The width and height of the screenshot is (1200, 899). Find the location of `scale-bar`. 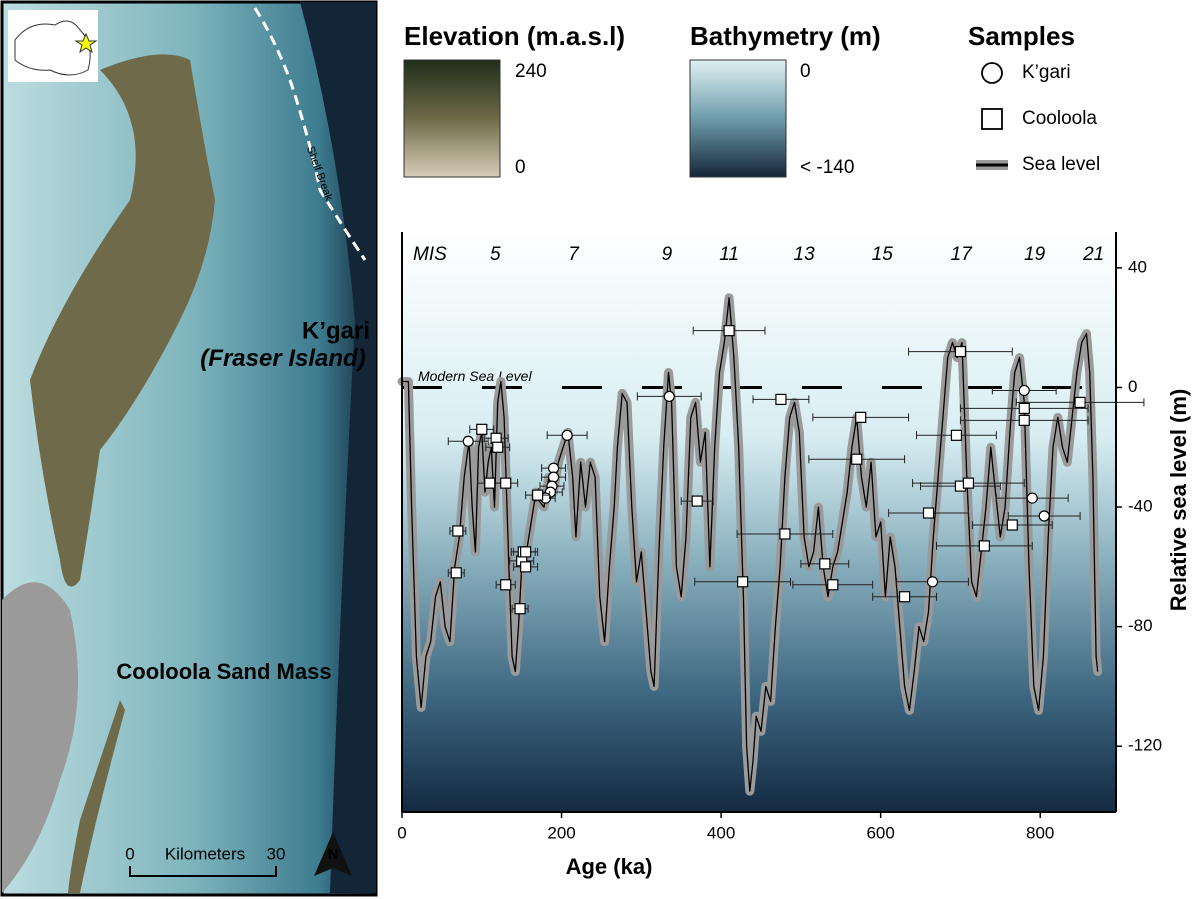

scale-bar is located at coordinates (203, 871).